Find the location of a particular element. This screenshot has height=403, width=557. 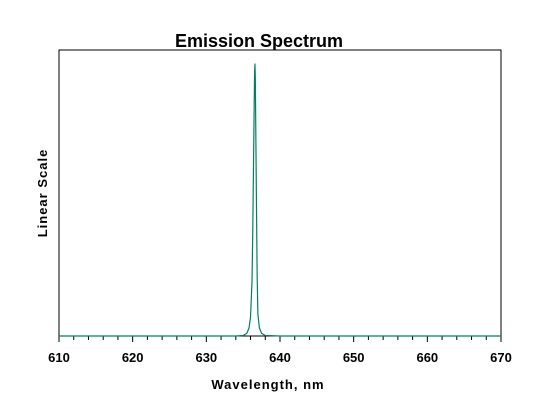

x-tick-label: 640 is located at coordinates (280, 357).